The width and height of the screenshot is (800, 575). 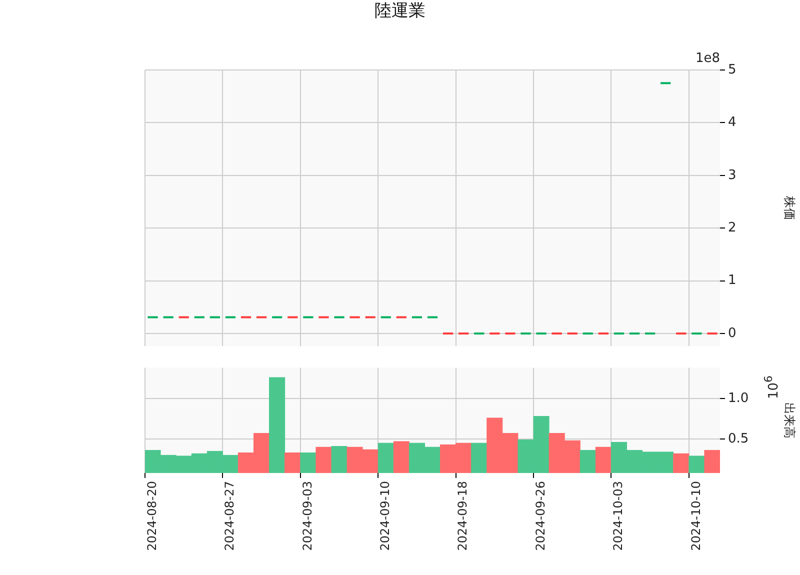 What do you see at coordinates (738, 438) in the screenshot?
I see `y-tick-label: 0.5` at bounding box center [738, 438].